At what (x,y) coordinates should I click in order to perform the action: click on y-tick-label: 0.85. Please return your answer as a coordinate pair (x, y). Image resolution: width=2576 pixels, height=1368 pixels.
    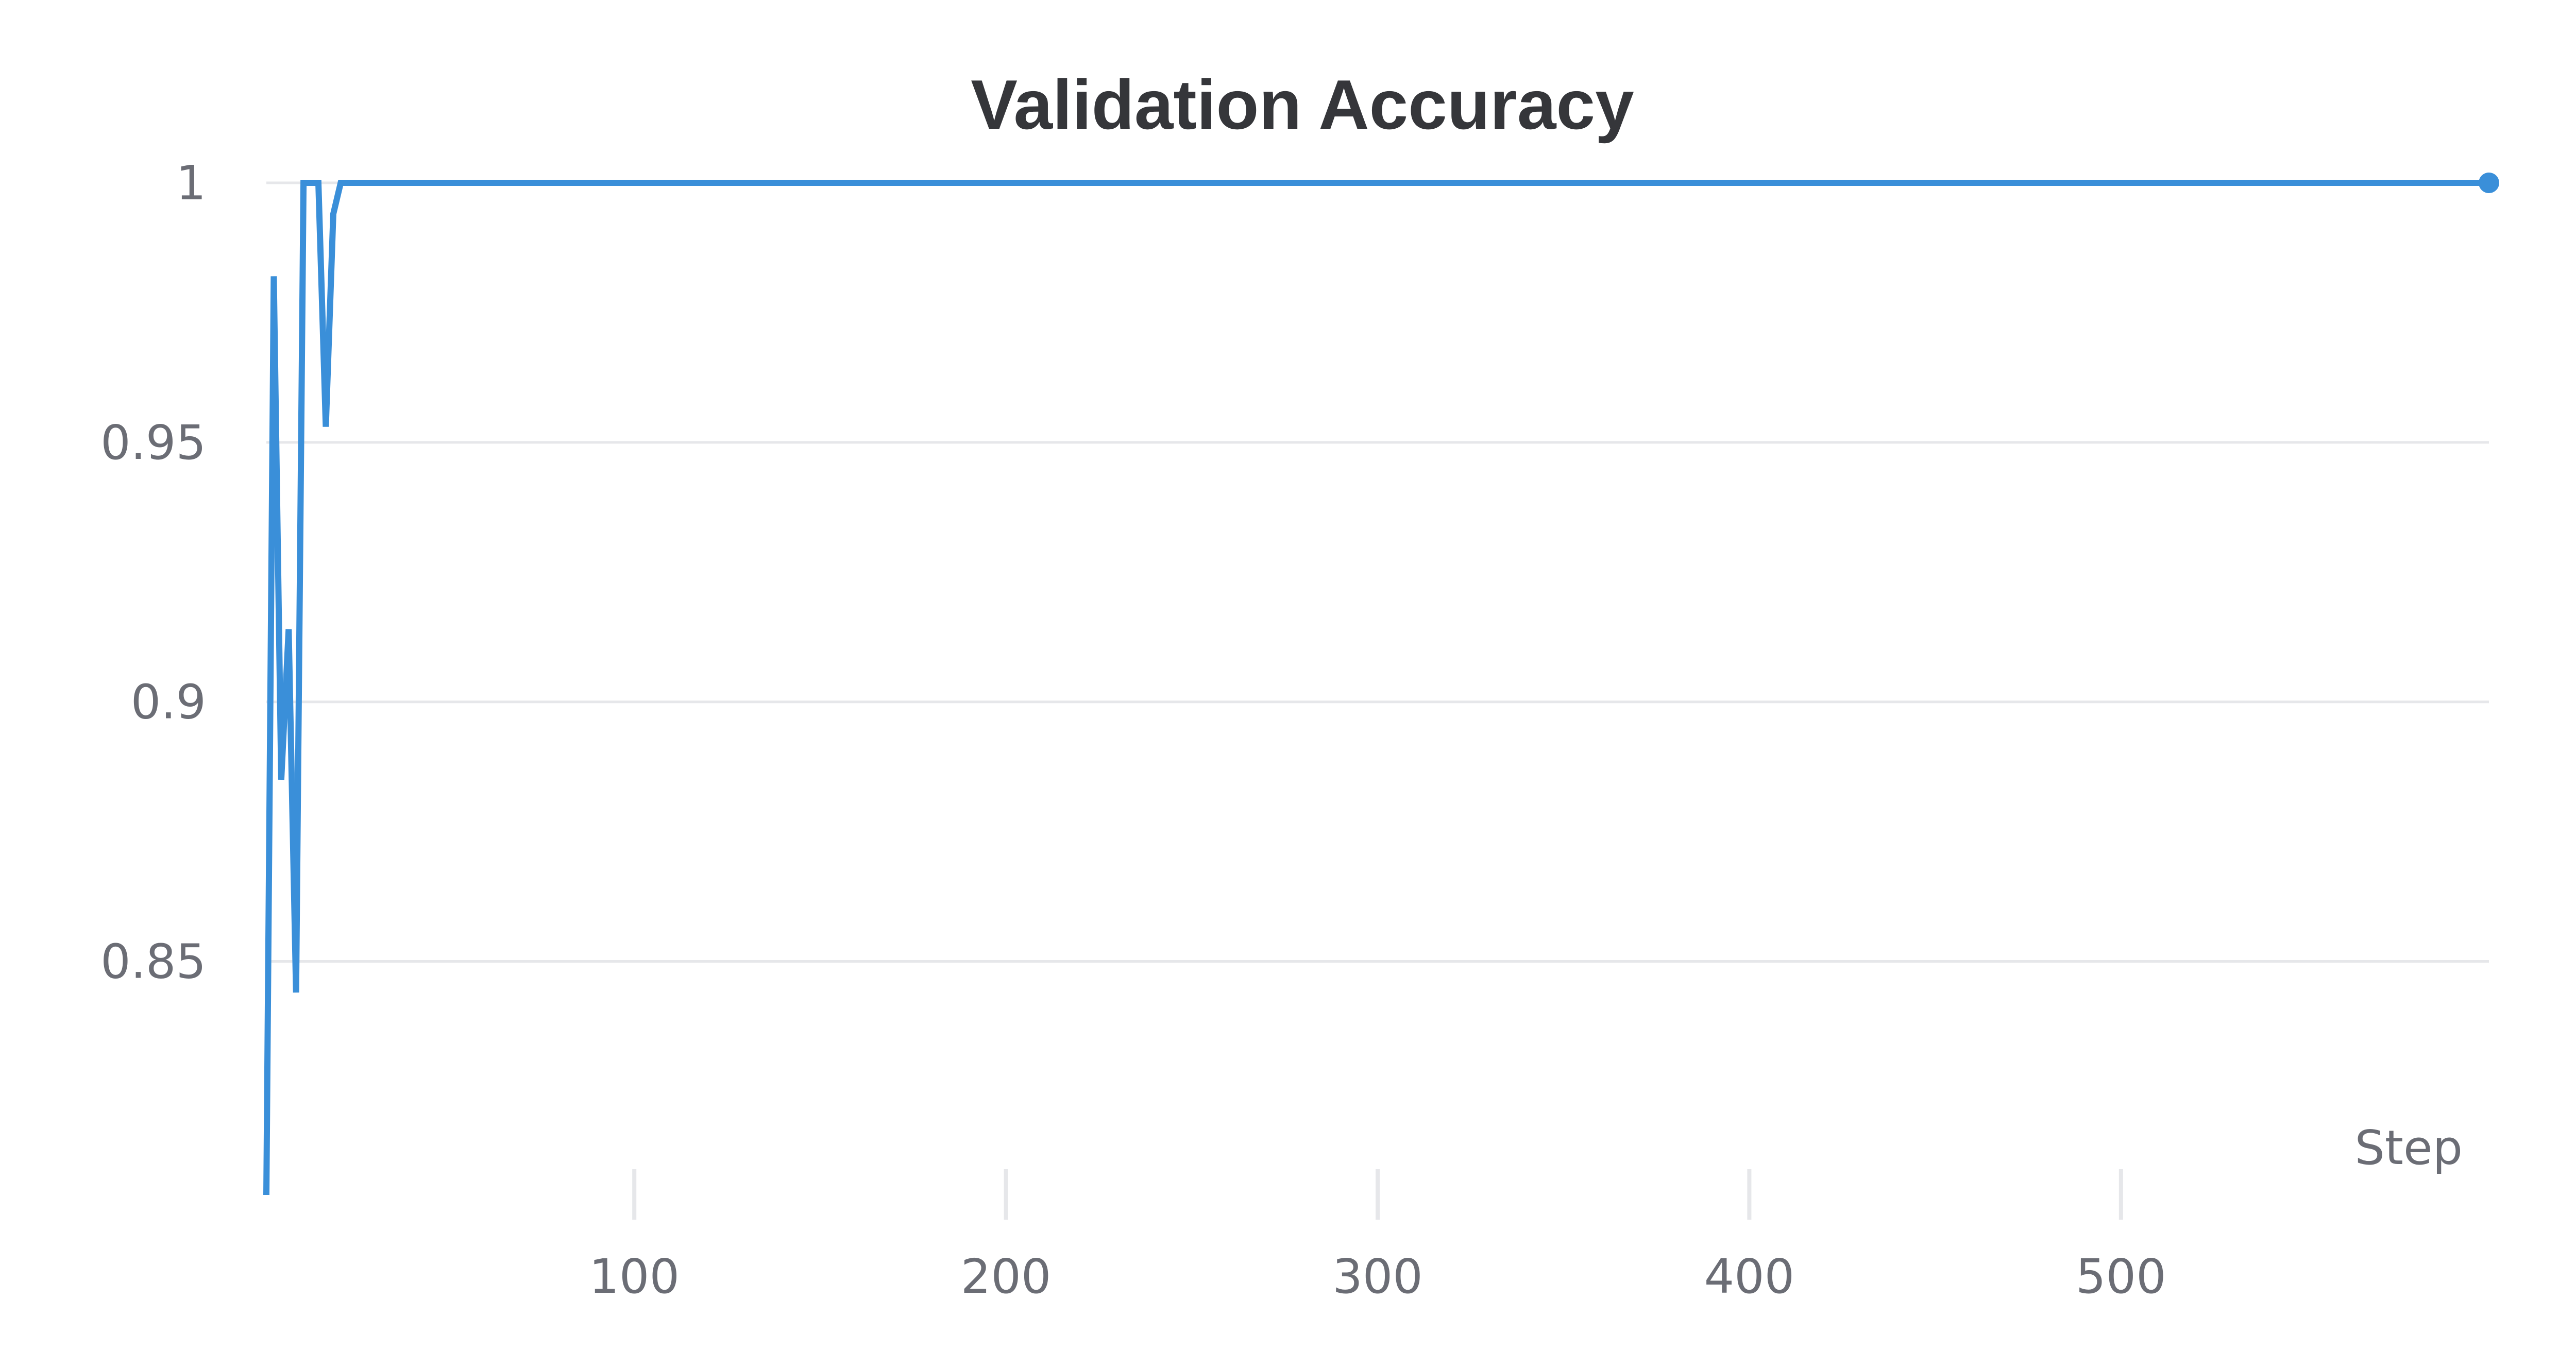
    Looking at the image, I should click on (153, 961).